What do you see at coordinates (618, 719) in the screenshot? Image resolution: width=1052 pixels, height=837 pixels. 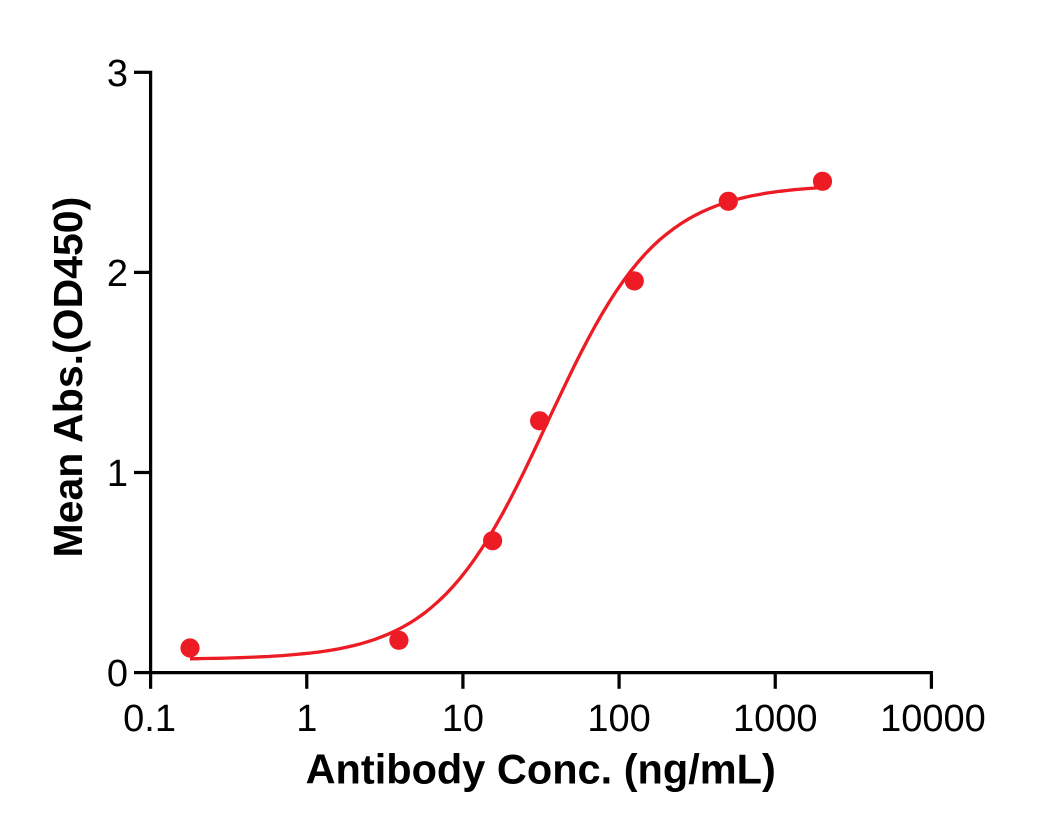 I see `svg-text: 100` at bounding box center [618, 719].